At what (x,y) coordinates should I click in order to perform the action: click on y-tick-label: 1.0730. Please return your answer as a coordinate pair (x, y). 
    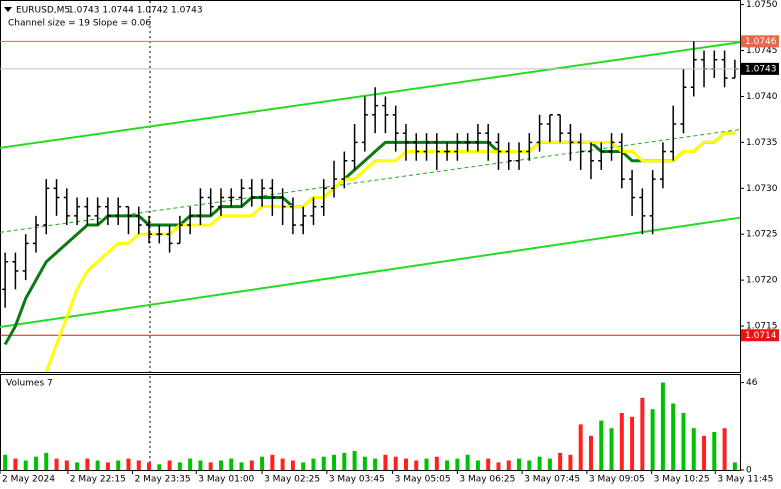
    Looking at the image, I should click on (762, 189).